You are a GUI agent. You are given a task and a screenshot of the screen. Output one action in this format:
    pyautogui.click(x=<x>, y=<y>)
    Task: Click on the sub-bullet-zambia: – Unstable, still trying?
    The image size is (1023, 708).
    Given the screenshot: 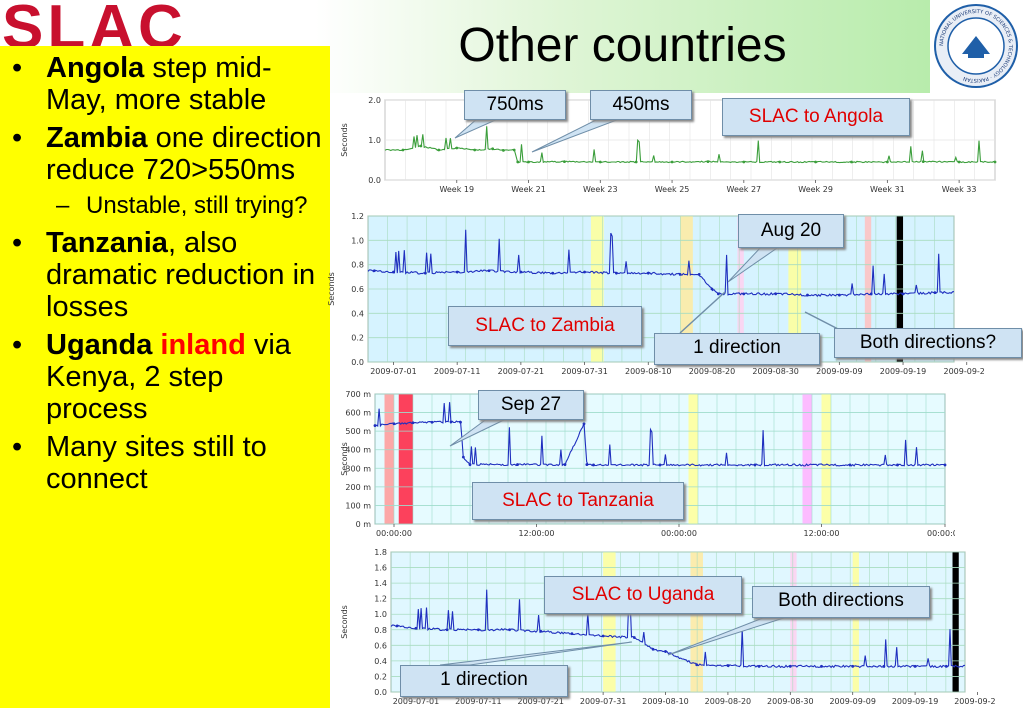 What is the action you would take?
    pyautogui.click(x=182, y=205)
    